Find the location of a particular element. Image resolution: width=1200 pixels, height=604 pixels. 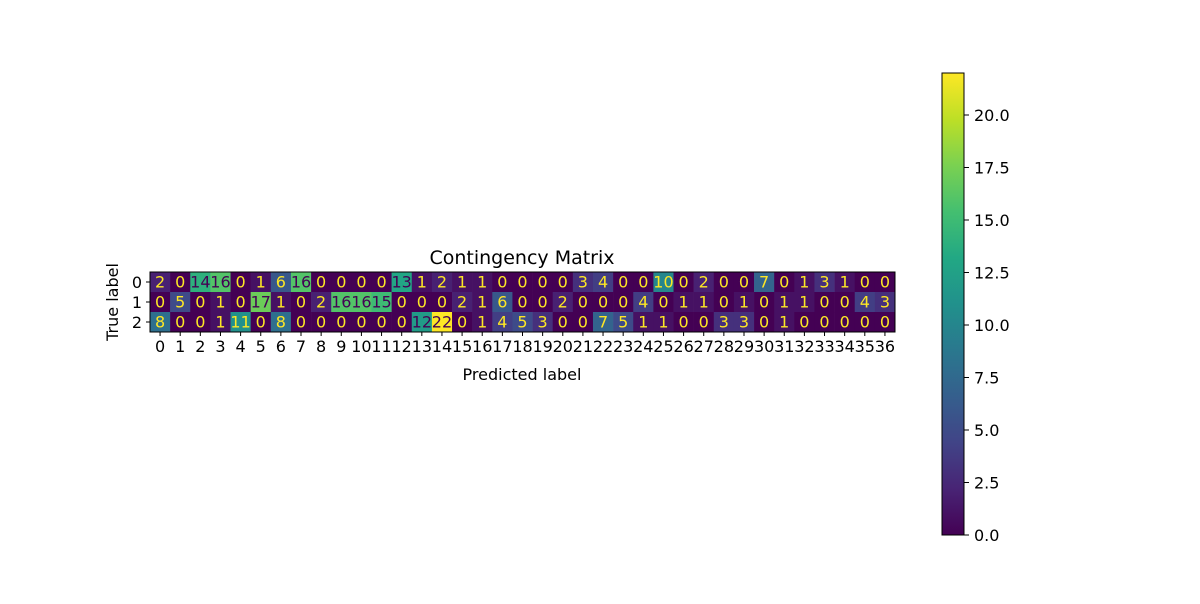

x-tick-label: 7 is located at coordinates (301, 346).